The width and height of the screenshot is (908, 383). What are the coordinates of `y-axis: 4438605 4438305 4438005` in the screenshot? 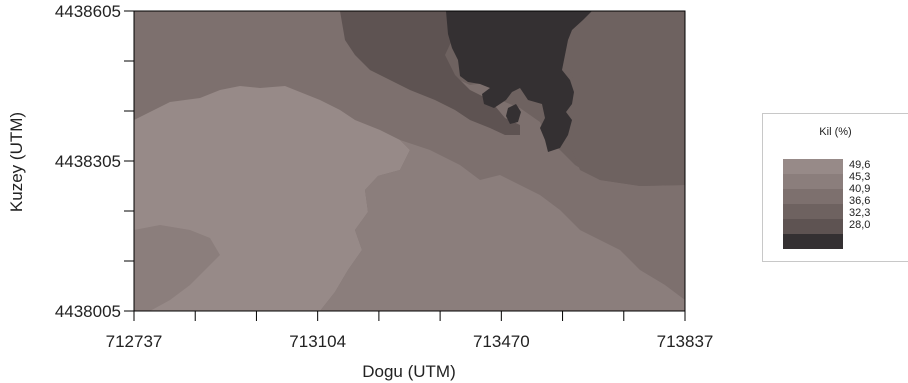 It's located at (94, 161).